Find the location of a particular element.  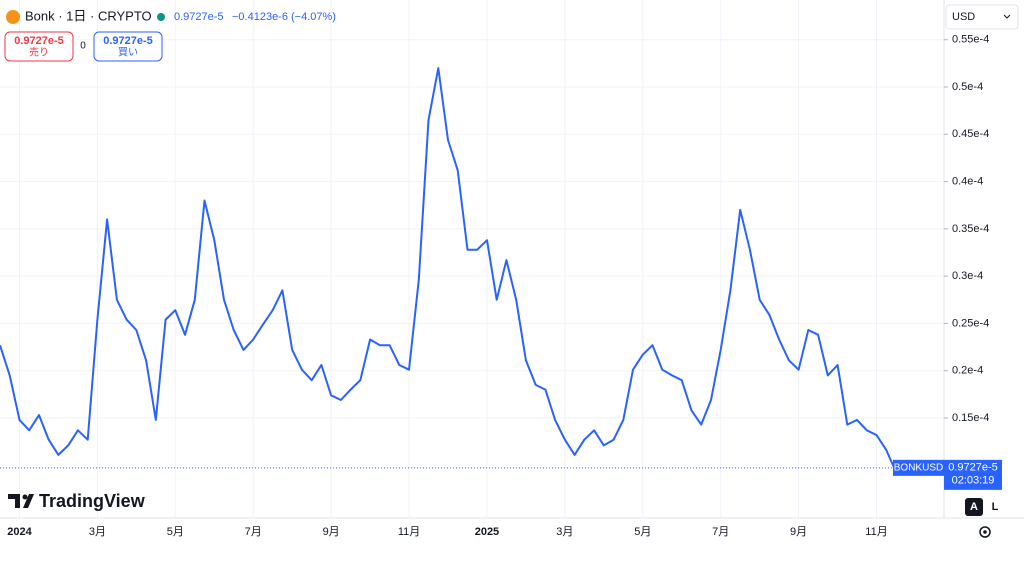

status-dot is located at coordinates (161, 17).